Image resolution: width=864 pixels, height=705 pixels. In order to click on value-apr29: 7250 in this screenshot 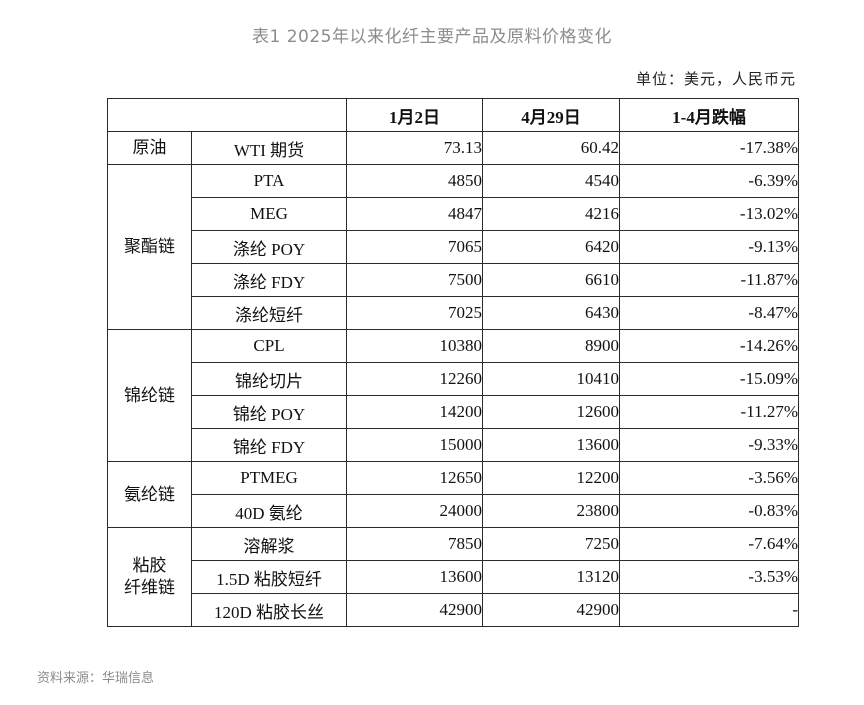, I will do `click(551, 544)`.